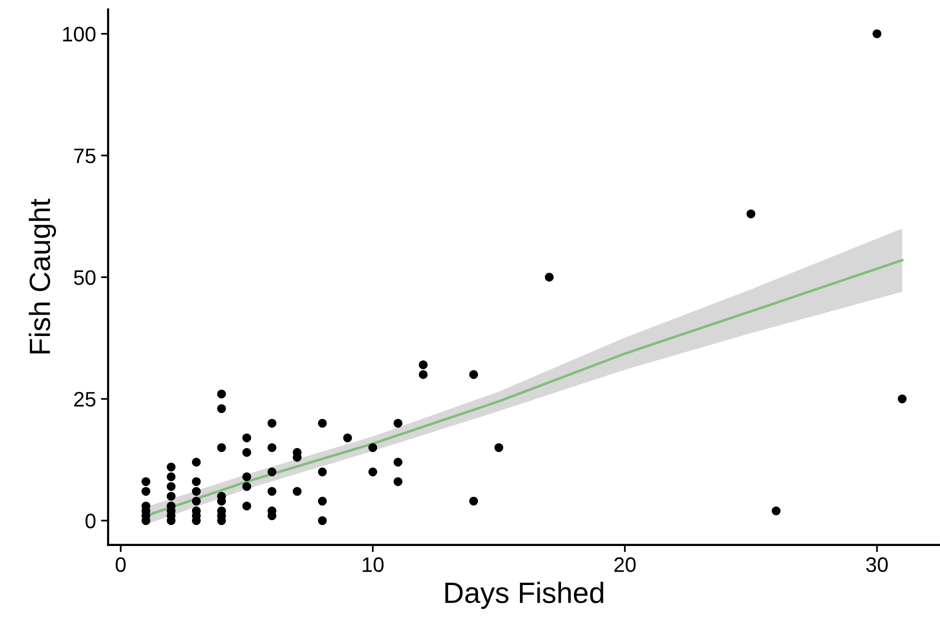  I want to click on x-tick-label: 0, so click(121, 564).